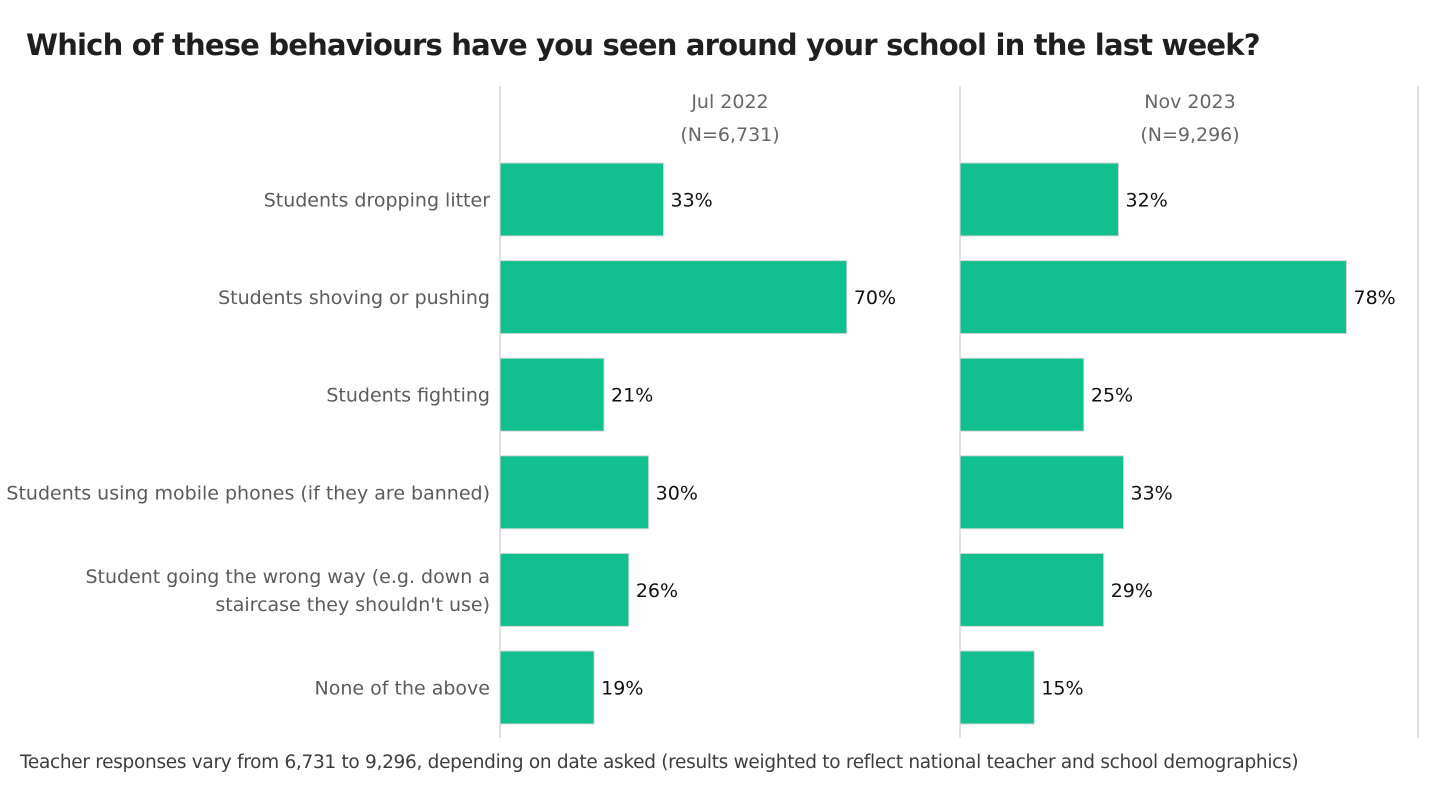  What do you see at coordinates (408, 396) in the screenshot?
I see `category-label: Students fighting` at bounding box center [408, 396].